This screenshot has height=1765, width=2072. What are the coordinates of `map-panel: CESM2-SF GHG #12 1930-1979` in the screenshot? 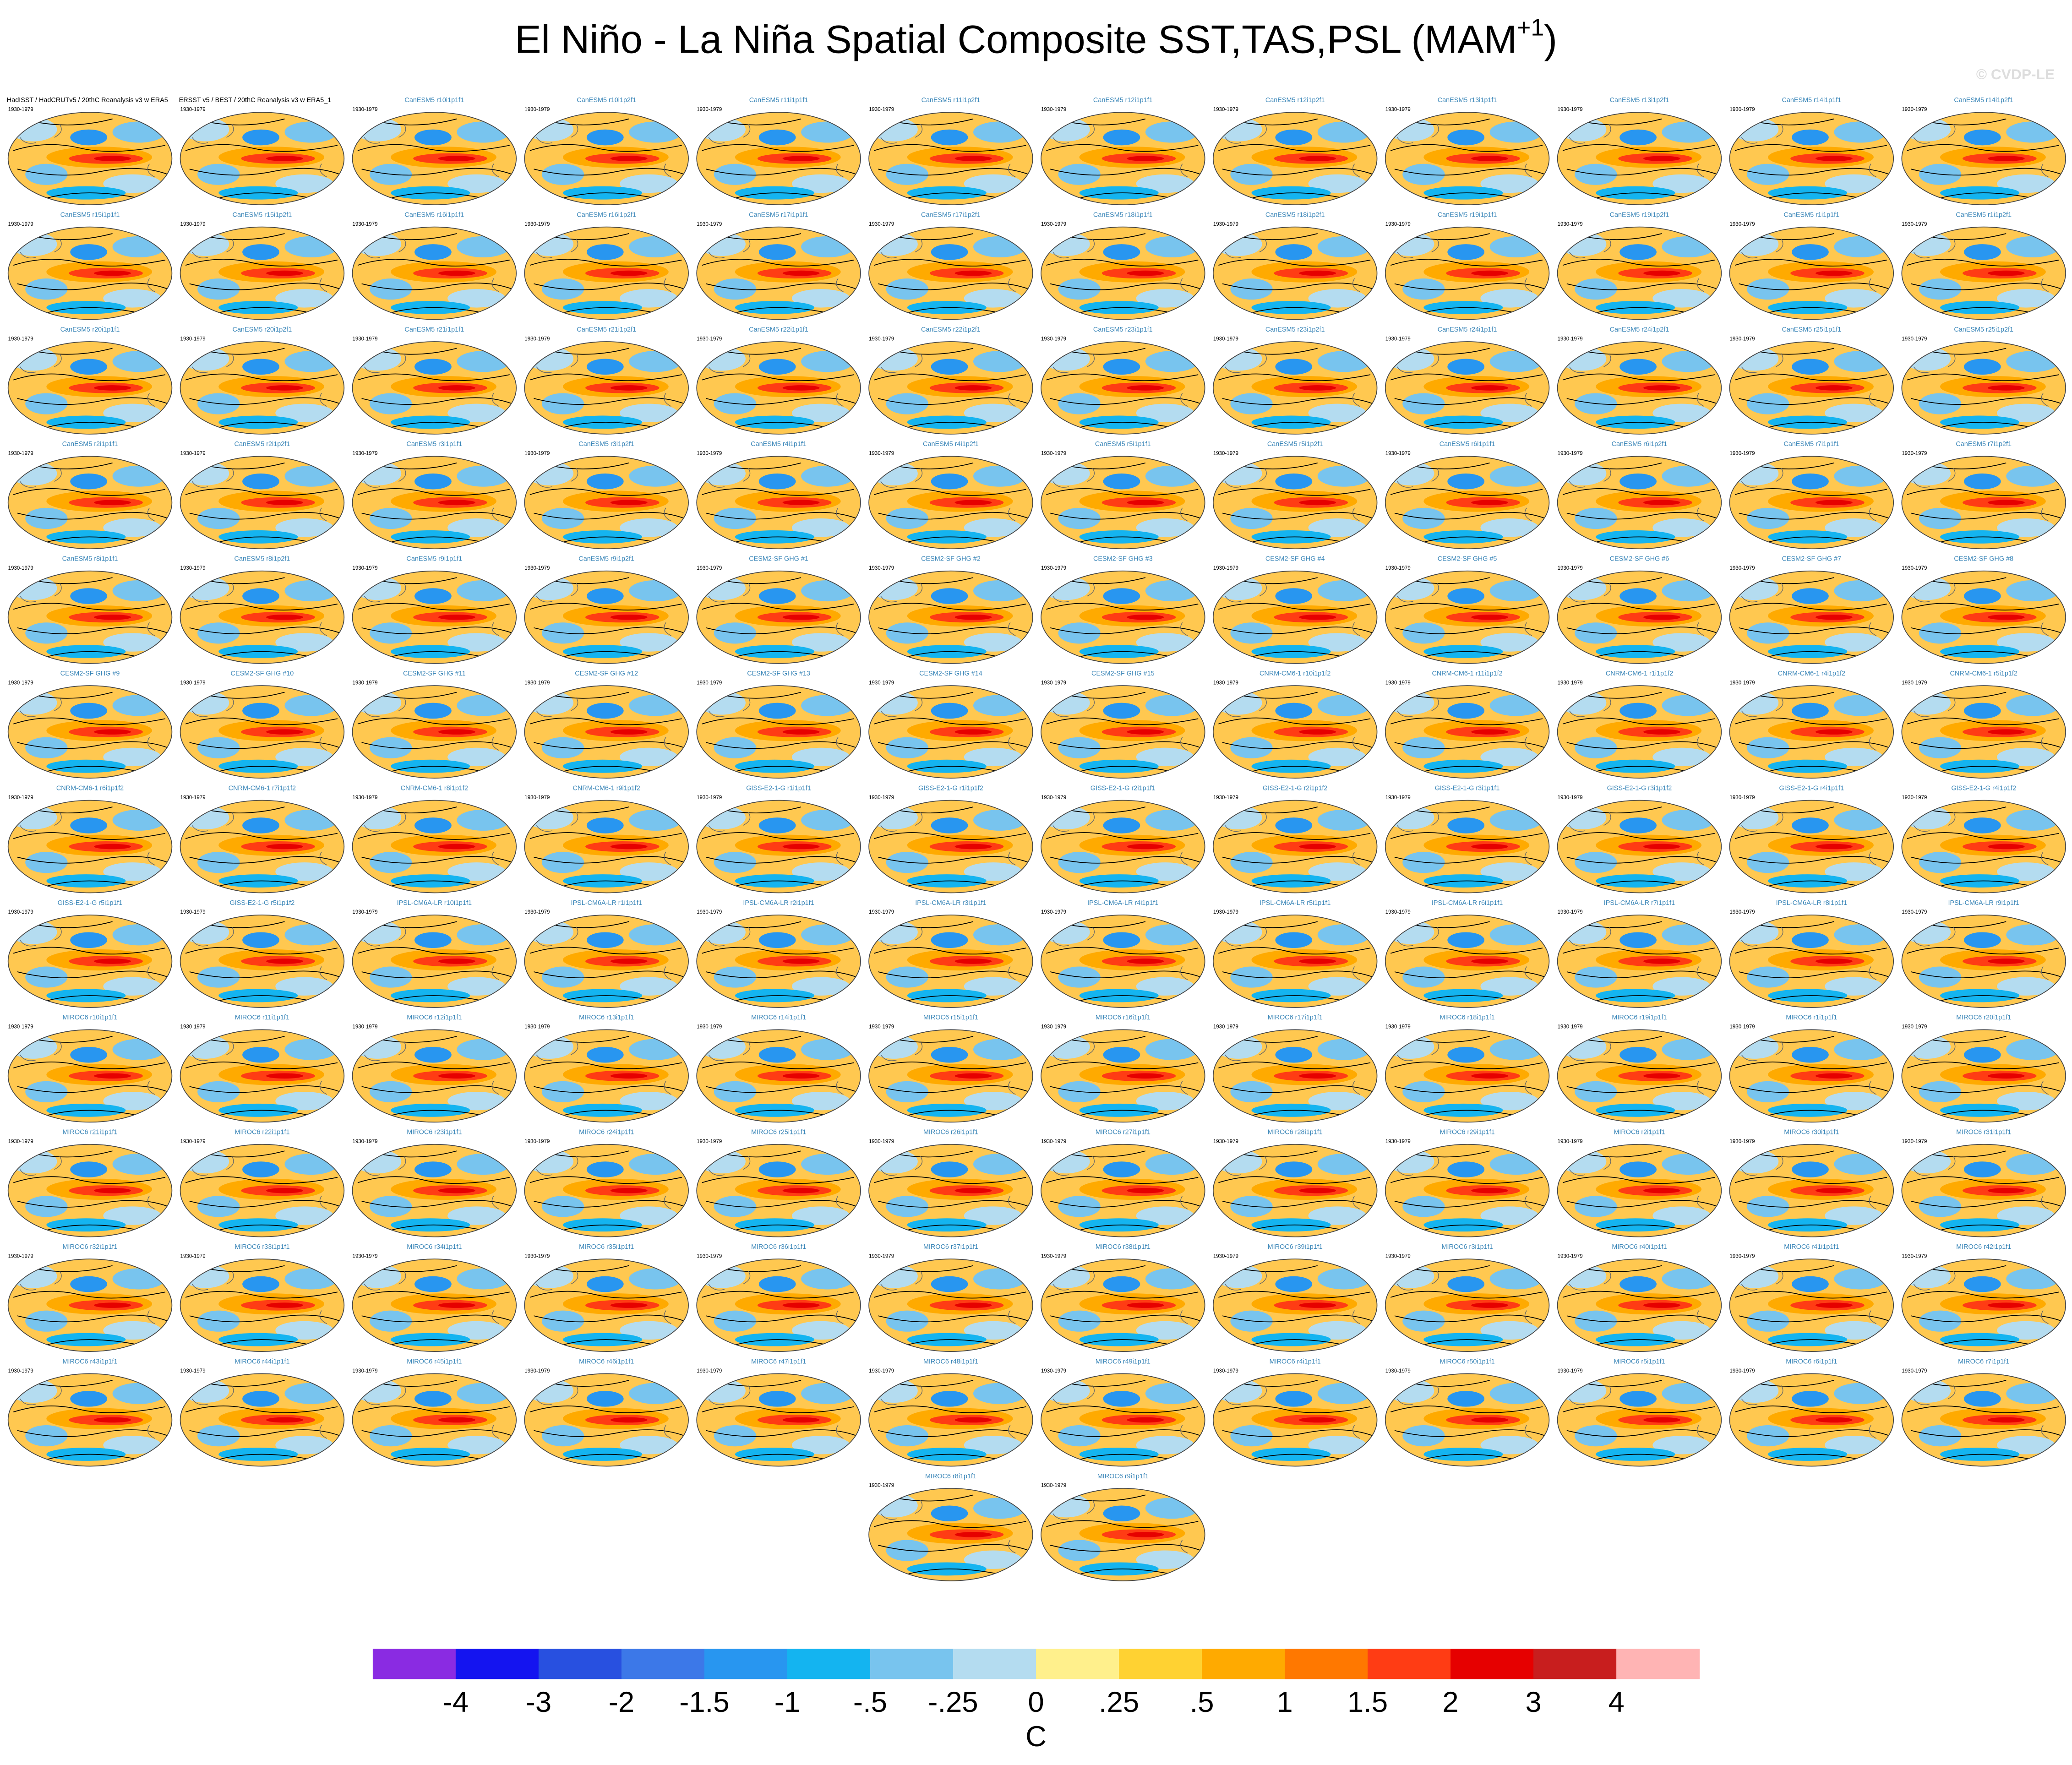 It's located at (606, 724).